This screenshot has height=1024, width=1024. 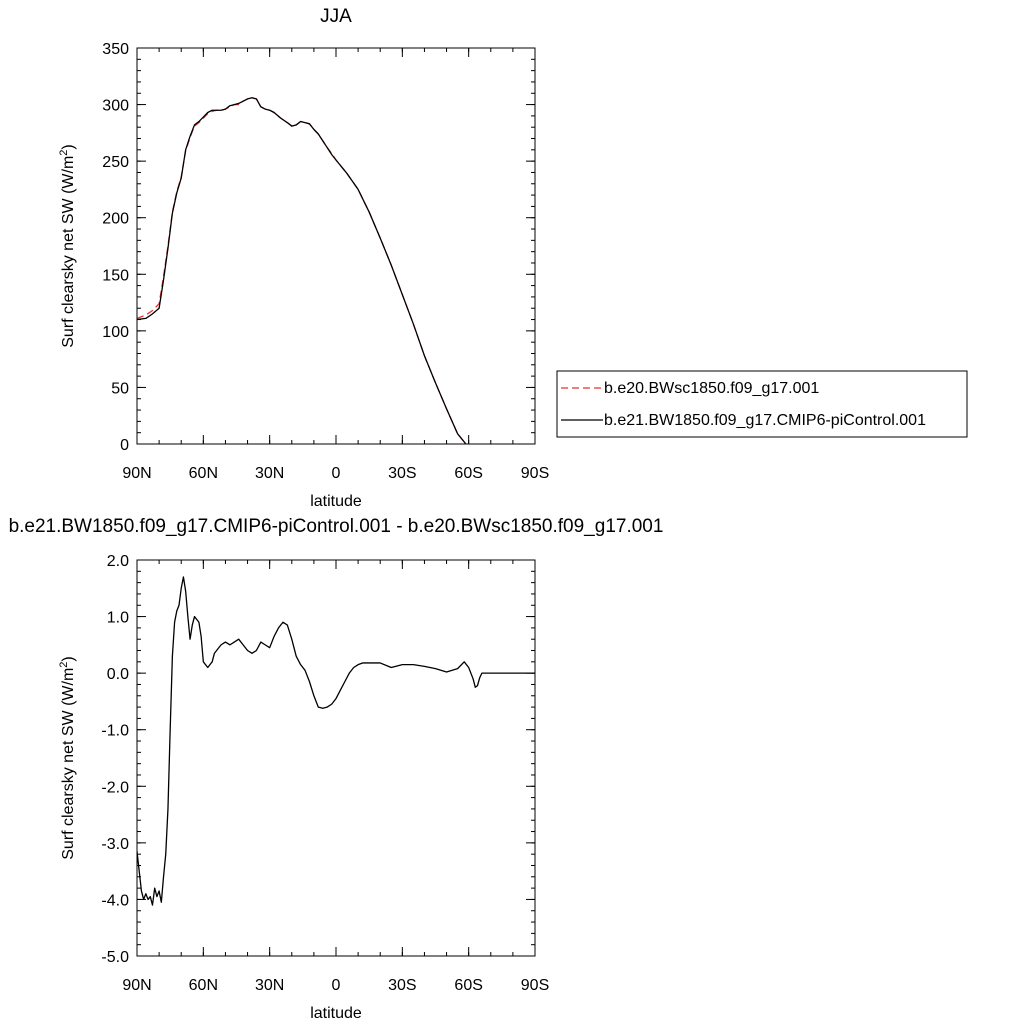 What do you see at coordinates (115, 957) in the screenshot?
I see `bottom-y-tick-label: -5.0` at bounding box center [115, 957].